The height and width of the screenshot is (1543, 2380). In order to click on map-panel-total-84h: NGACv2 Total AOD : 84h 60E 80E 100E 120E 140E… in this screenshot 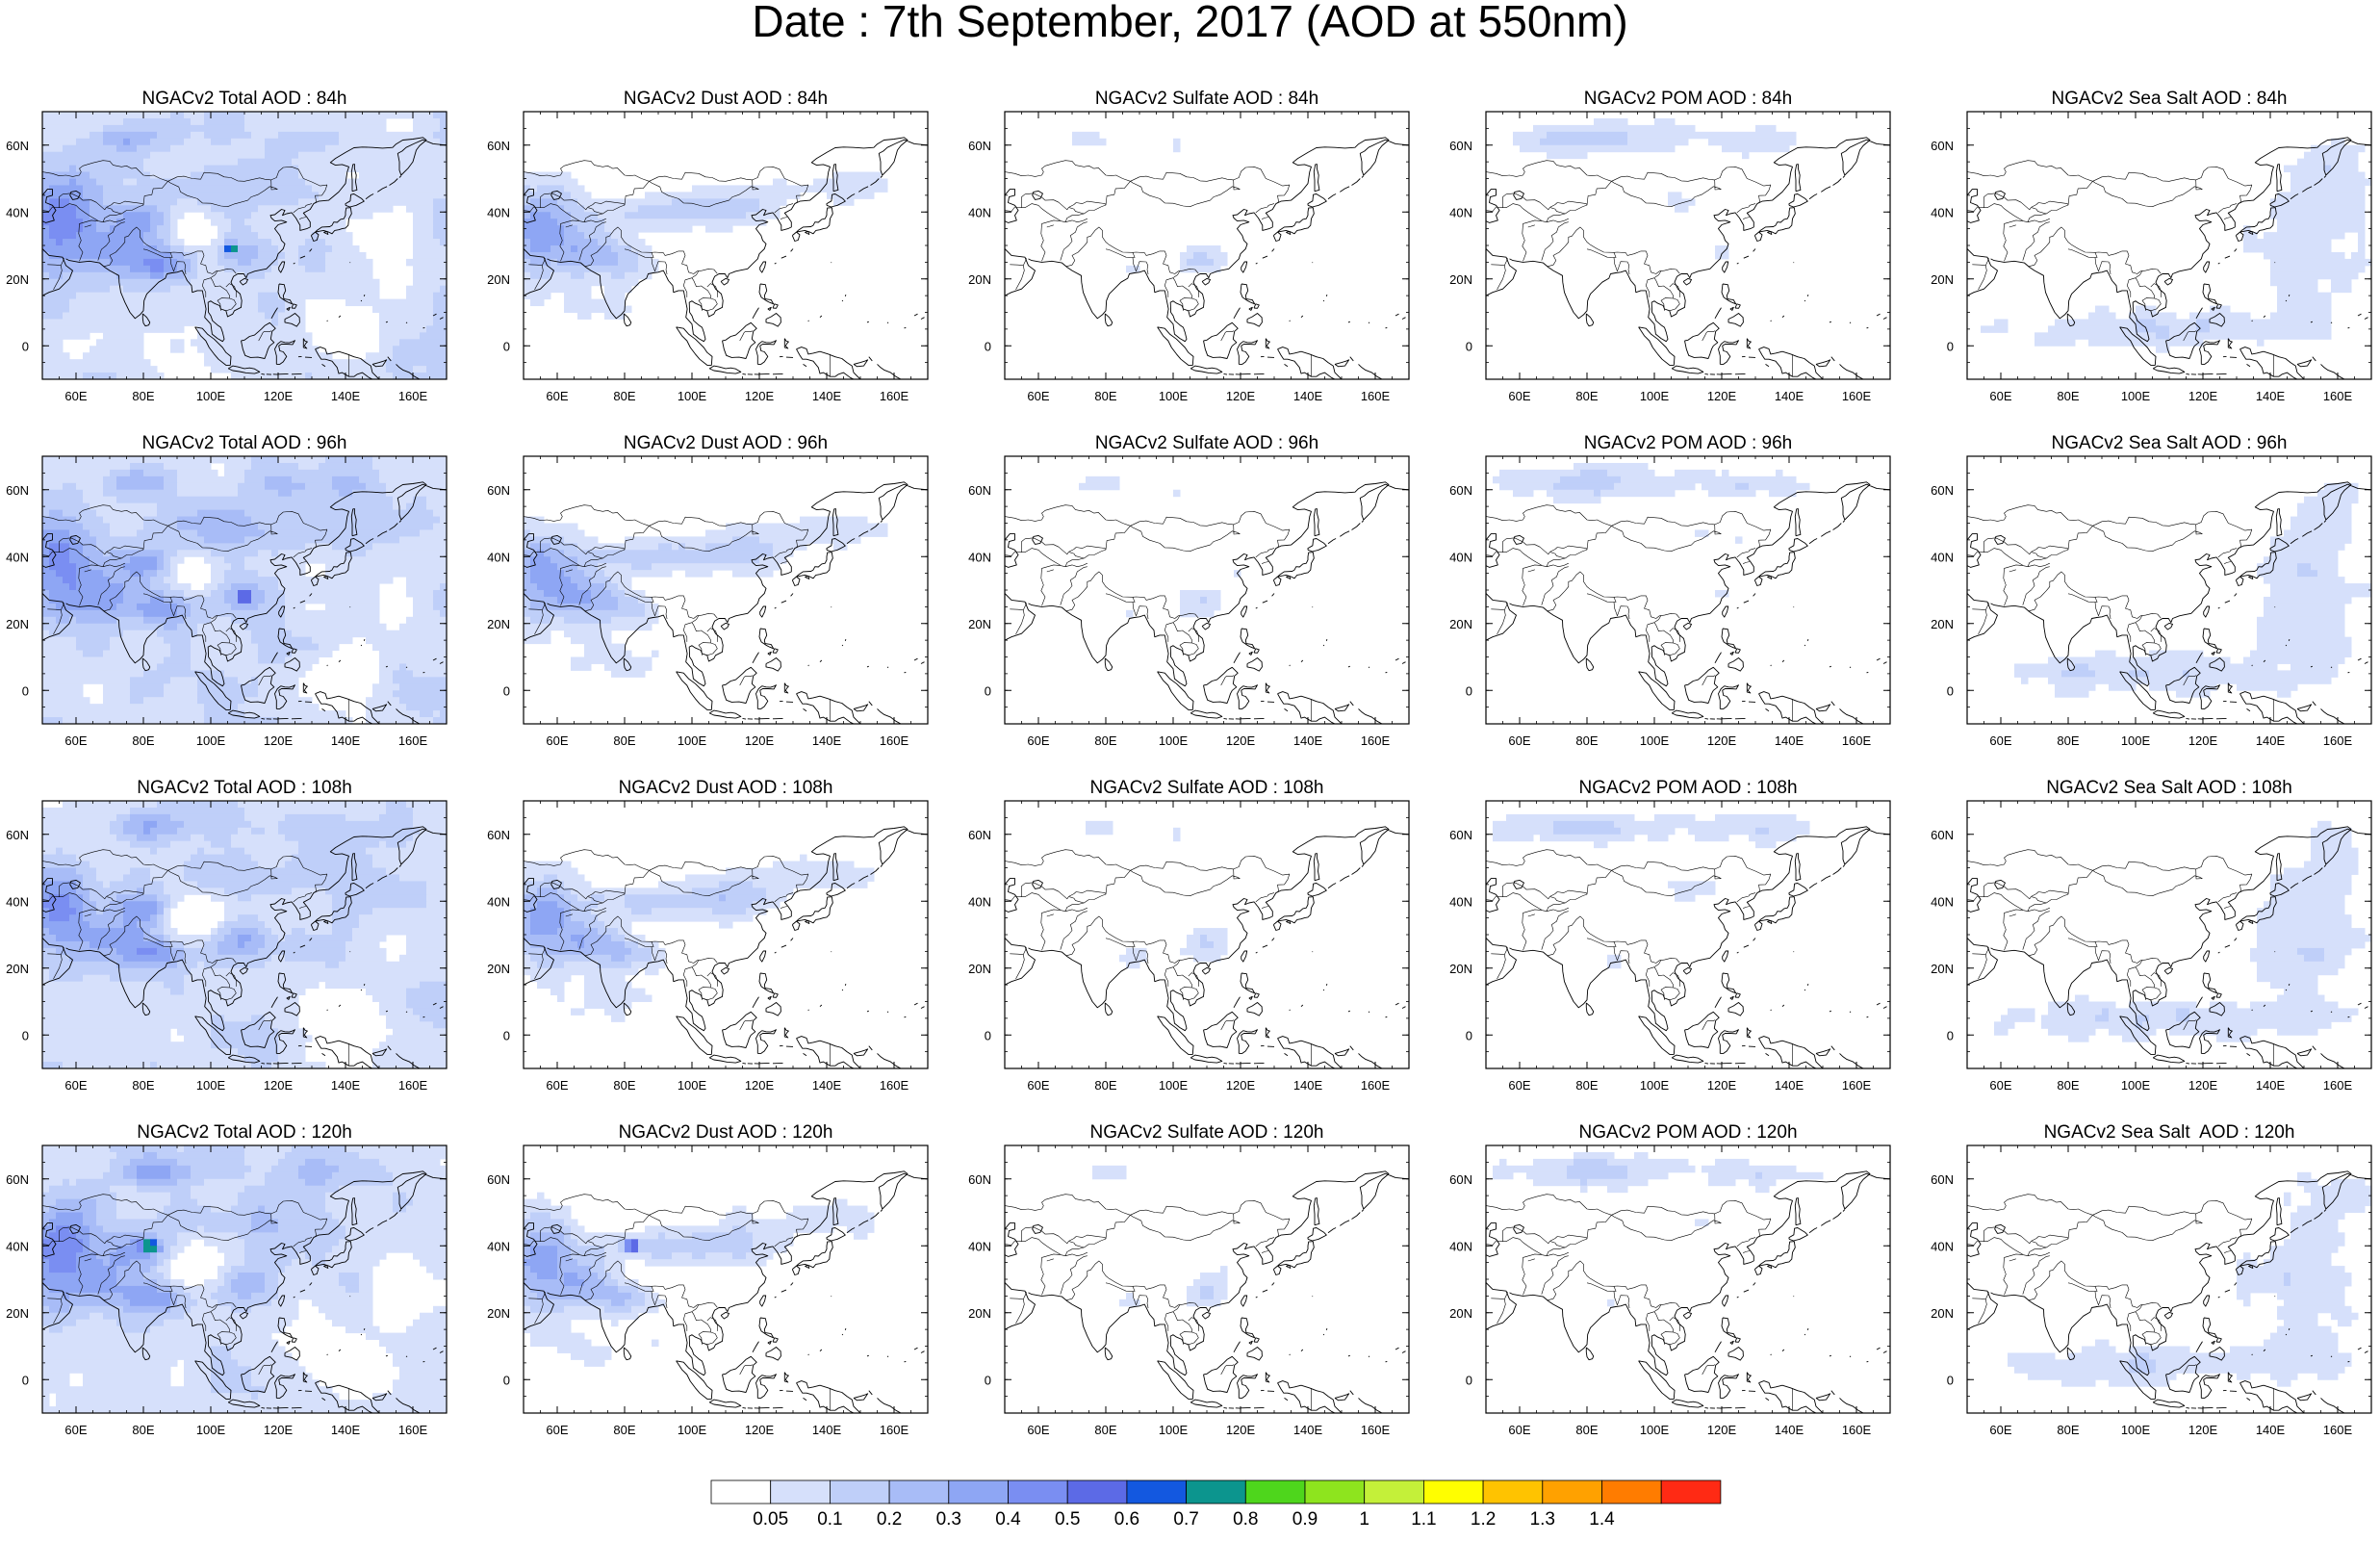, I will do `click(224, 252)`.